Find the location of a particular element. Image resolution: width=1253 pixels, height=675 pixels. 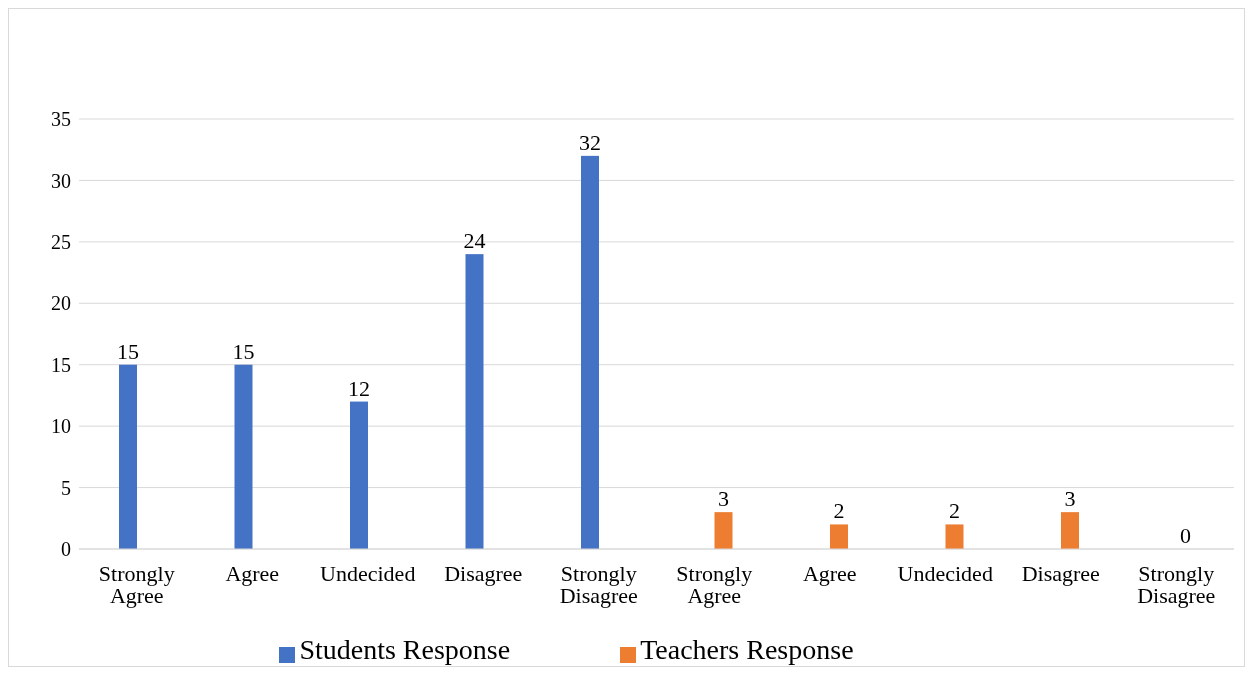

data-label: 32 is located at coordinates (590, 142).